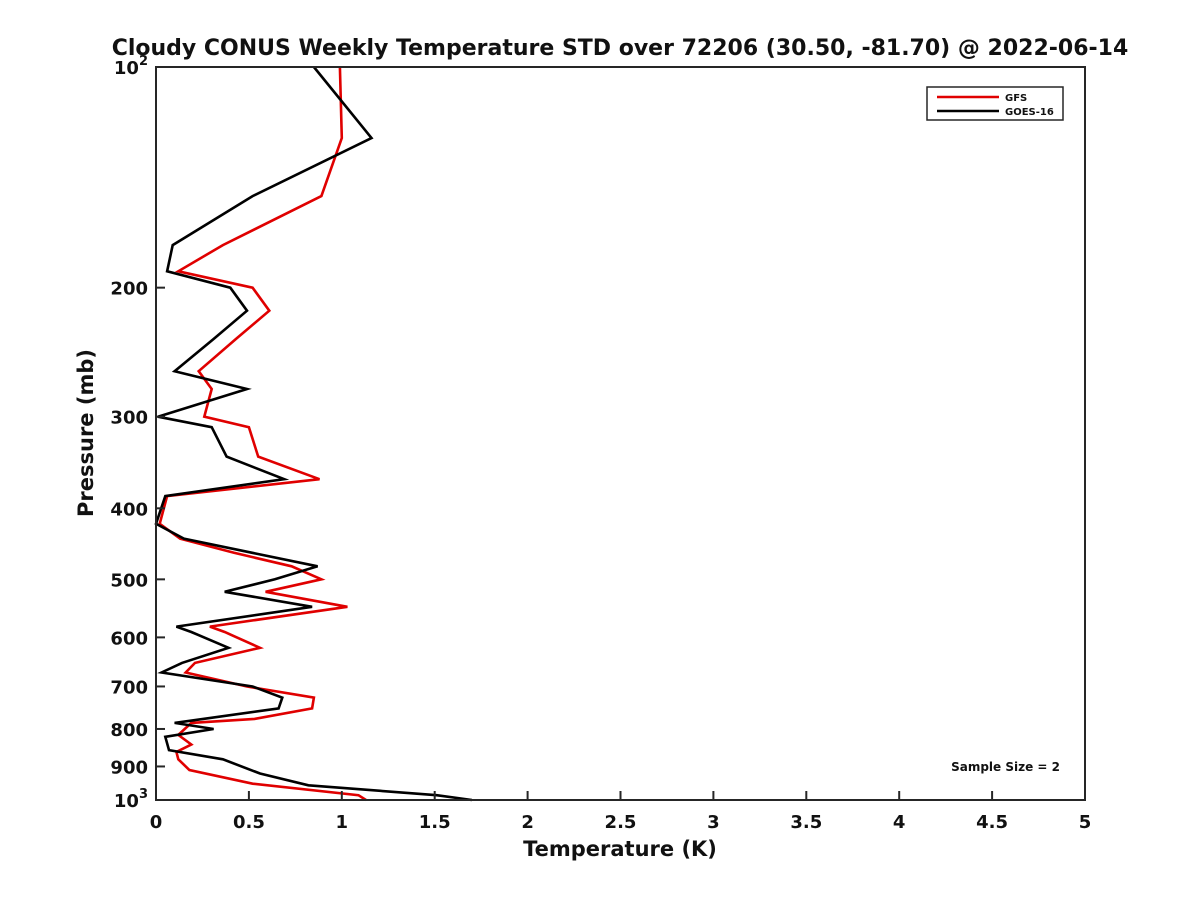 The width and height of the screenshot is (1200, 900). What do you see at coordinates (129, 730) in the screenshot?
I see `y-tick-label: 800` at bounding box center [129, 730].